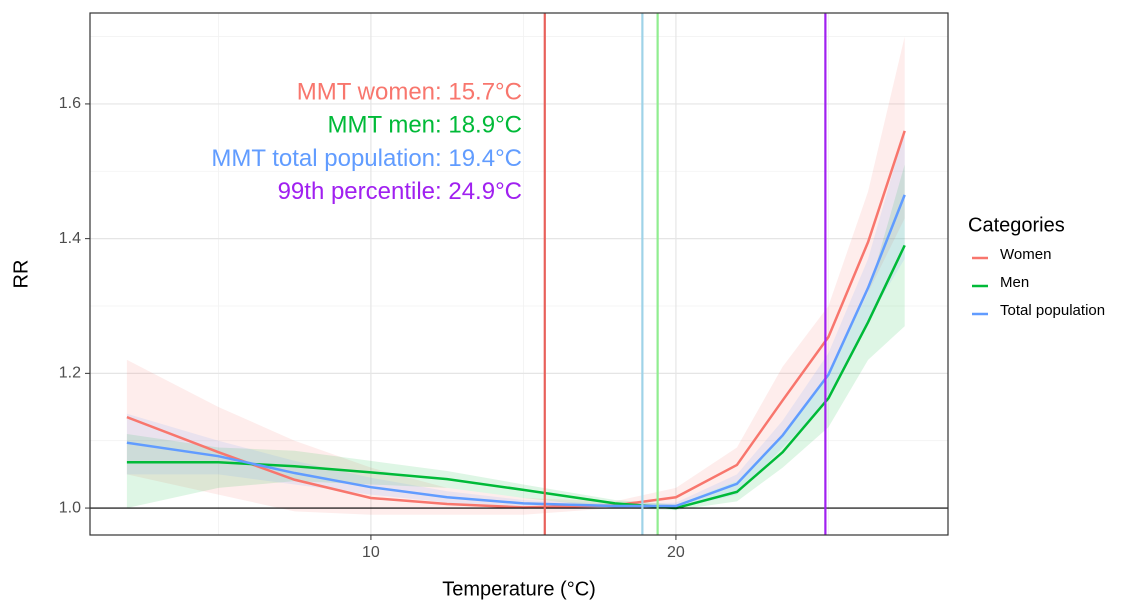 This screenshot has height=602, width=1140. Describe the element at coordinates (1025, 254) in the screenshot. I see `legend-label: Women` at that location.